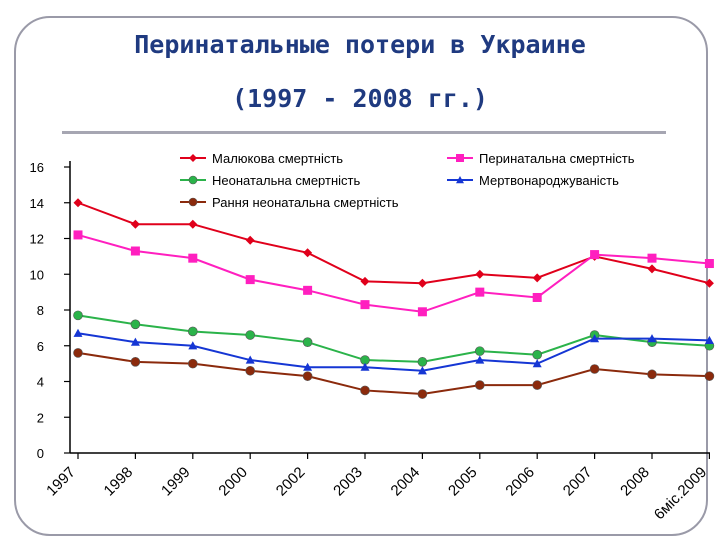  What do you see at coordinates (305, 202) in the screenshot?
I see `legend-label: Рання неонатальна смертність` at bounding box center [305, 202].